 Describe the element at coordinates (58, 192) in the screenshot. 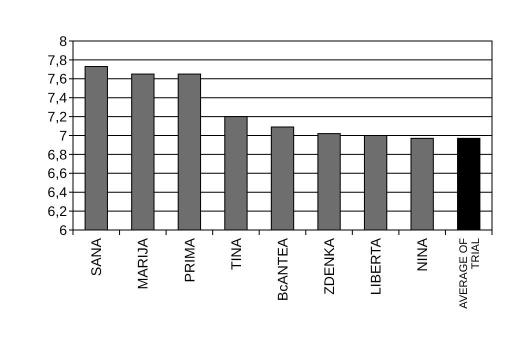

I see `y-tick-label: 6,4` at that location.